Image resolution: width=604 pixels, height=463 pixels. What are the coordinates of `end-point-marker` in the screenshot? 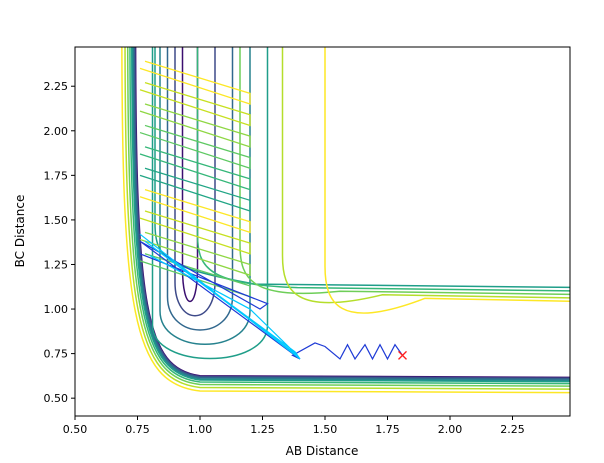 It's located at (402, 355).